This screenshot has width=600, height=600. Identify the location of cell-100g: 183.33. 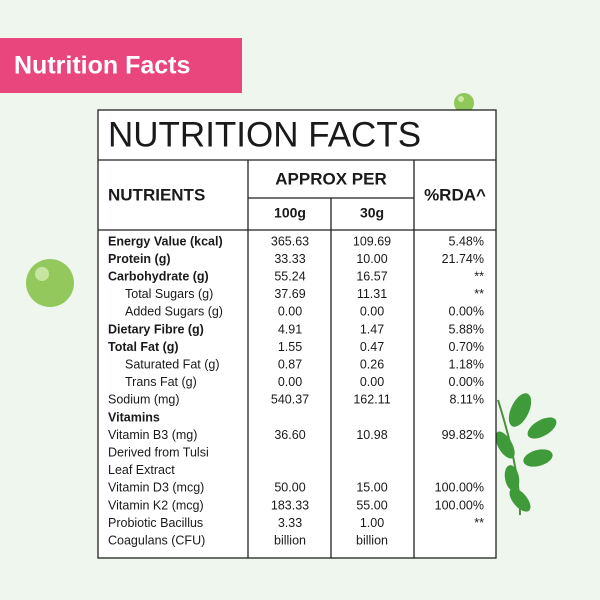
(290, 505).